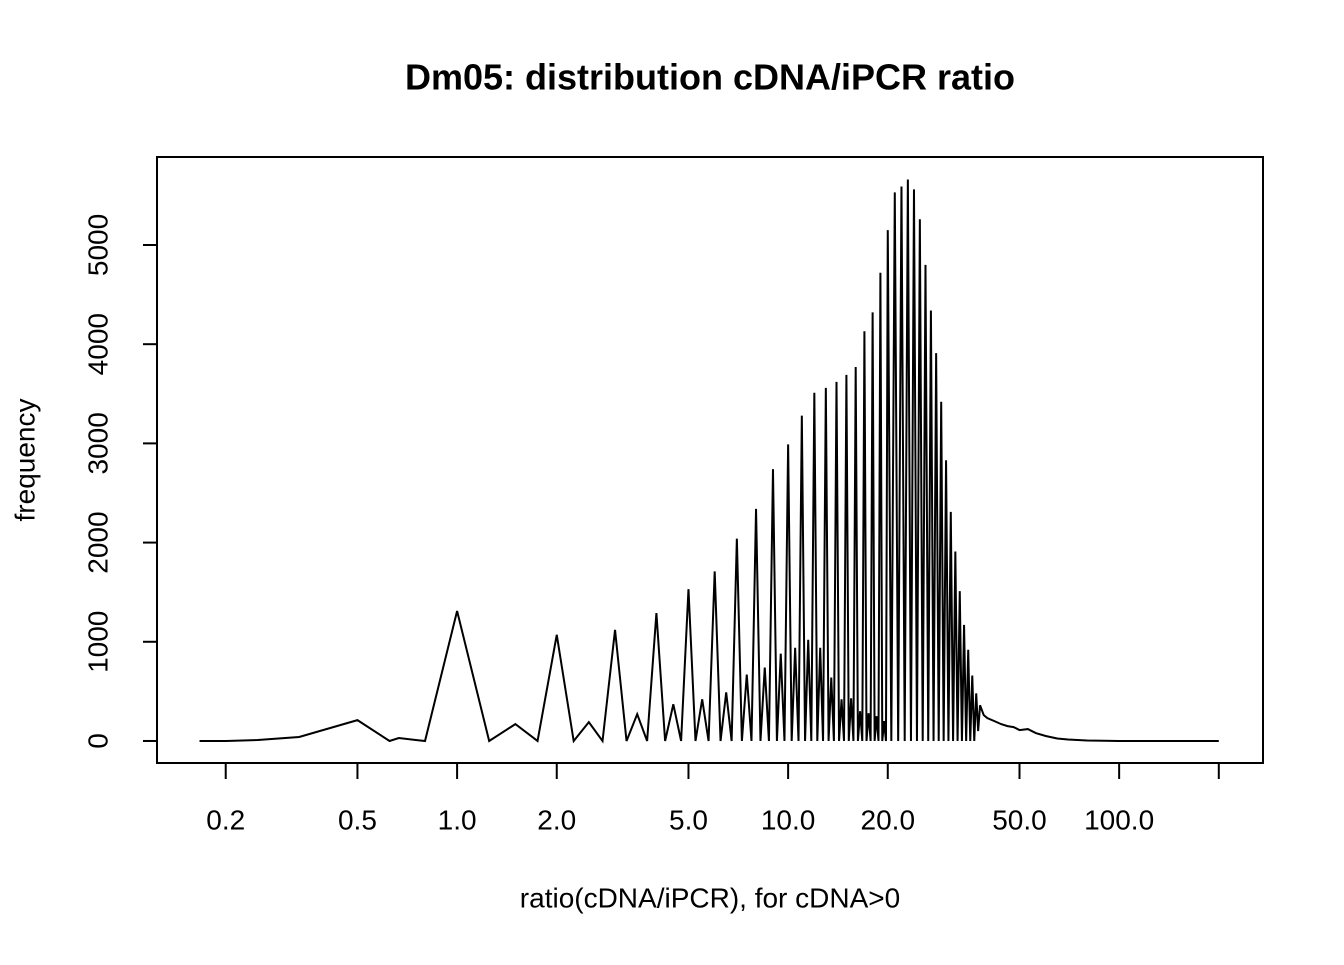  I want to click on y-tick-label: 5000, so click(97, 245).